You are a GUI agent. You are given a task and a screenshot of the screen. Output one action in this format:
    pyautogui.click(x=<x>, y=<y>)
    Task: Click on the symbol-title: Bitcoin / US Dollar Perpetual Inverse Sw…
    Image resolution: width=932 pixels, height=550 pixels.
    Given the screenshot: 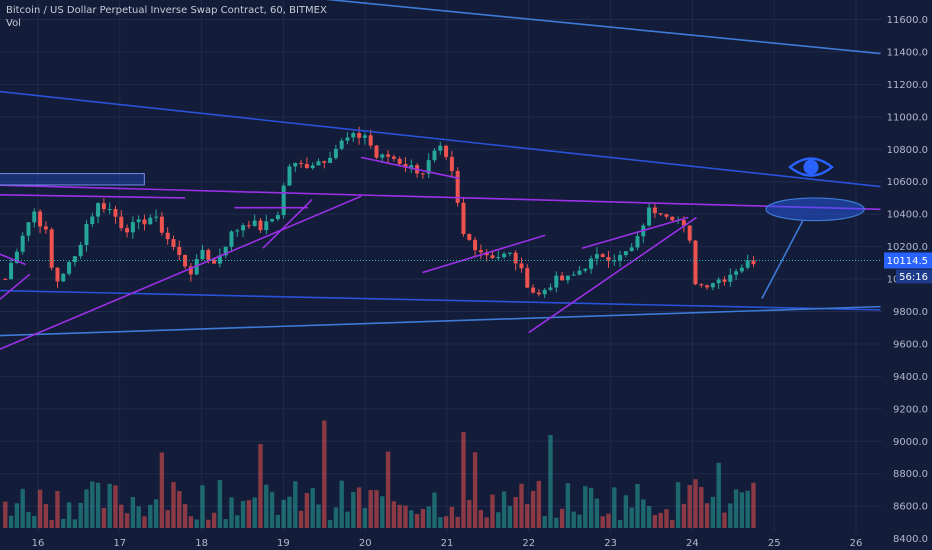 What is the action you would take?
    pyautogui.click(x=166, y=10)
    